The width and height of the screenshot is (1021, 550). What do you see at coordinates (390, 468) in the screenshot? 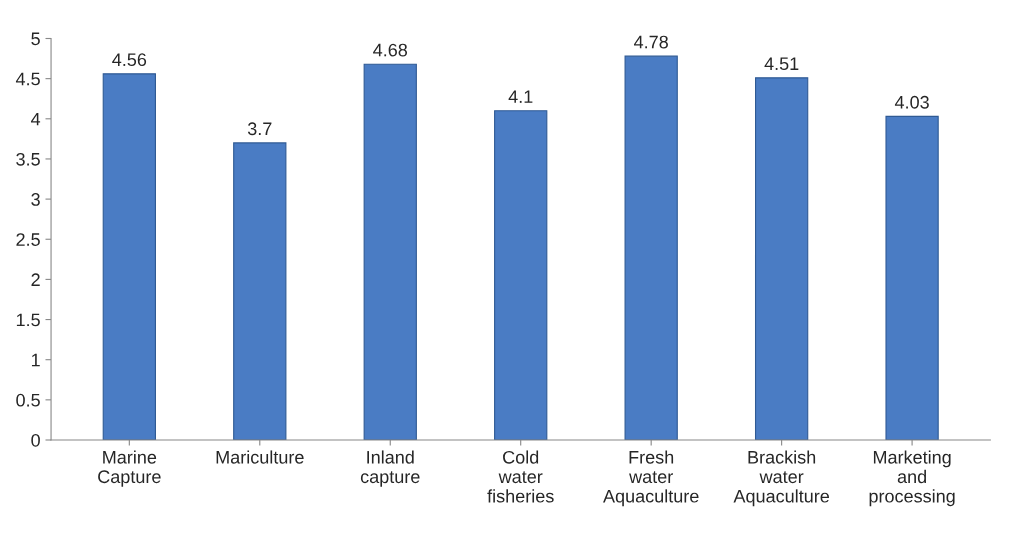
I see `x-tick-label: Inland capture` at bounding box center [390, 468].